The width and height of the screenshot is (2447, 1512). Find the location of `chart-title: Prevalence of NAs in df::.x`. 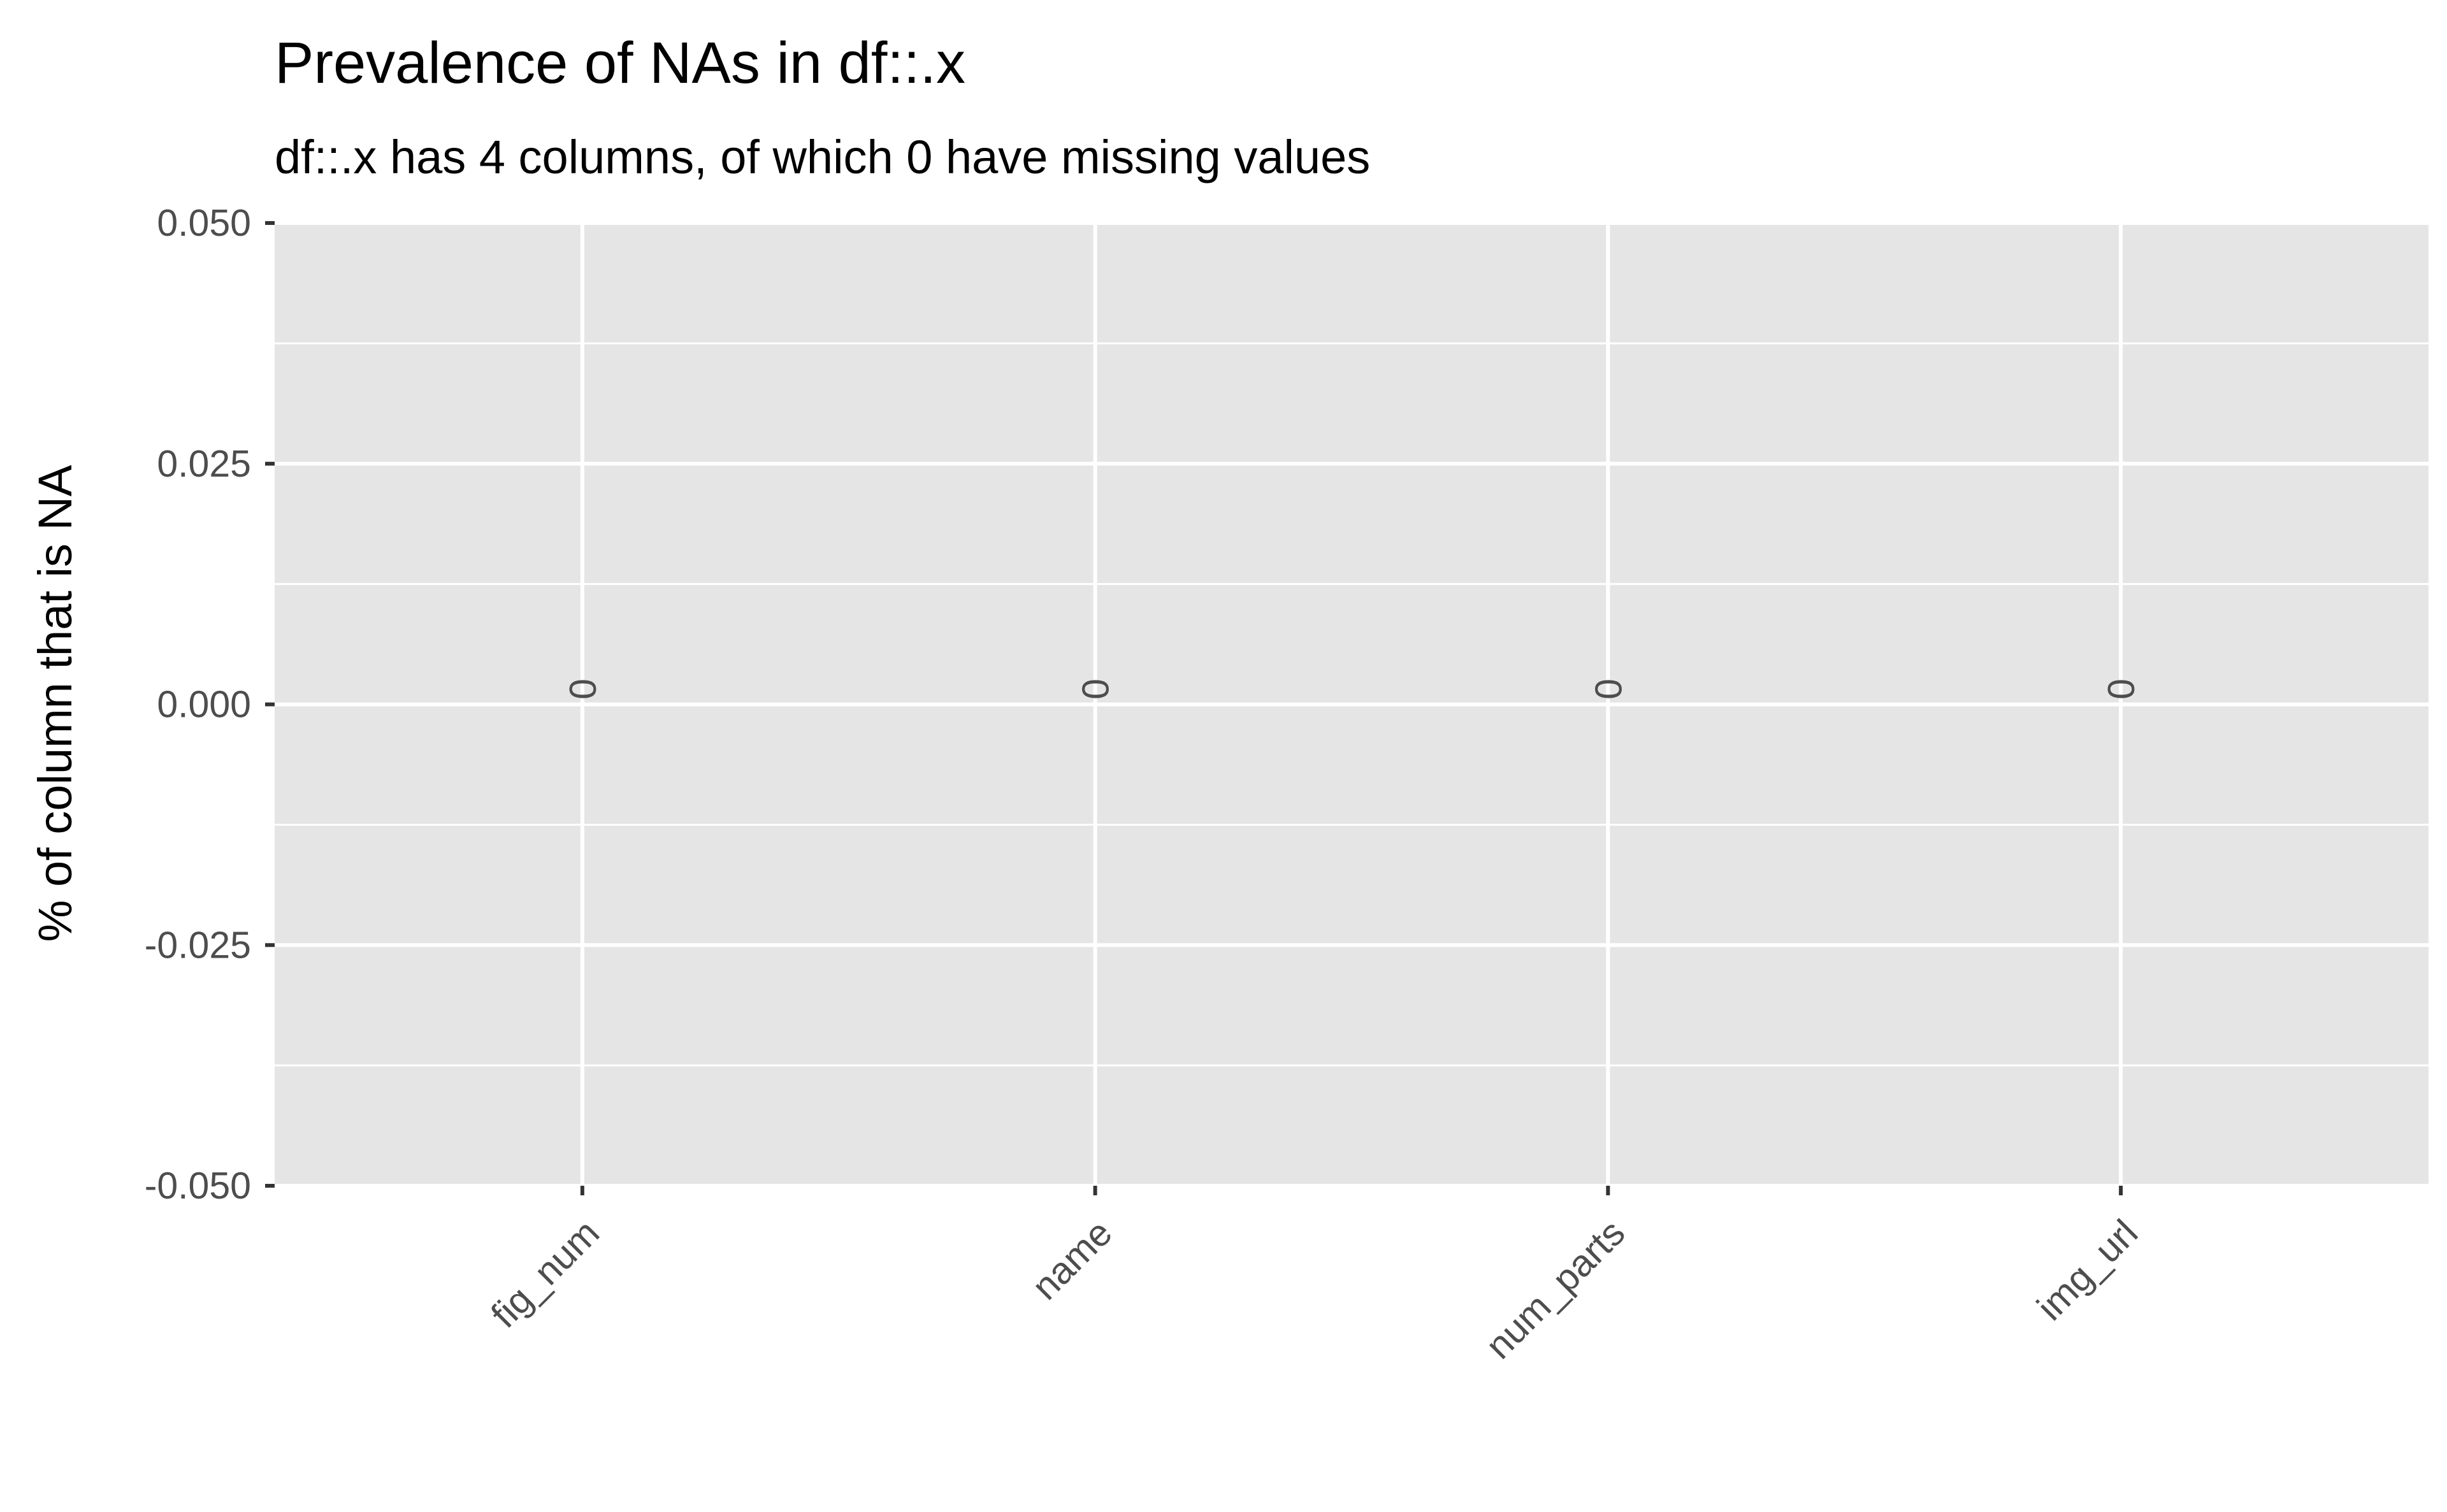

chart-title: Prevalence of NAs in df::.x is located at coordinates (620, 63).